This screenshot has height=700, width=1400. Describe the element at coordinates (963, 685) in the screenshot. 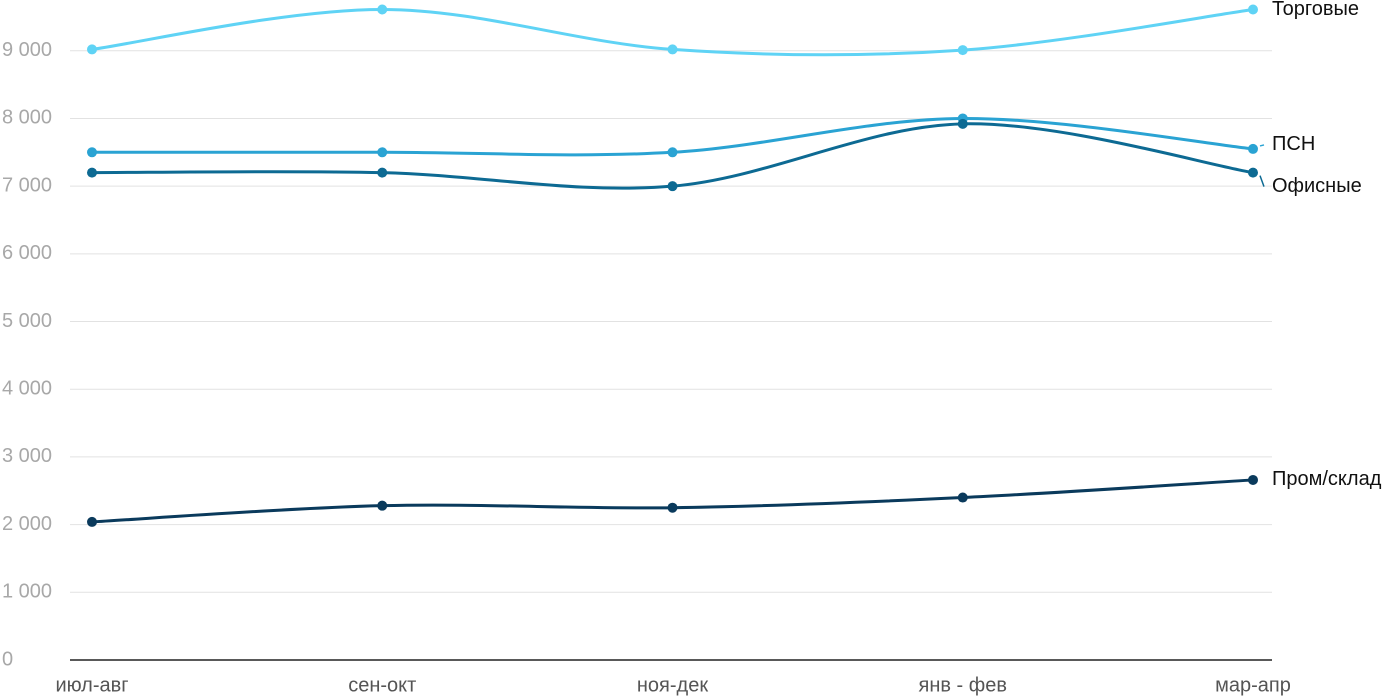

I see `x-tick-label: янв - фев` at that location.